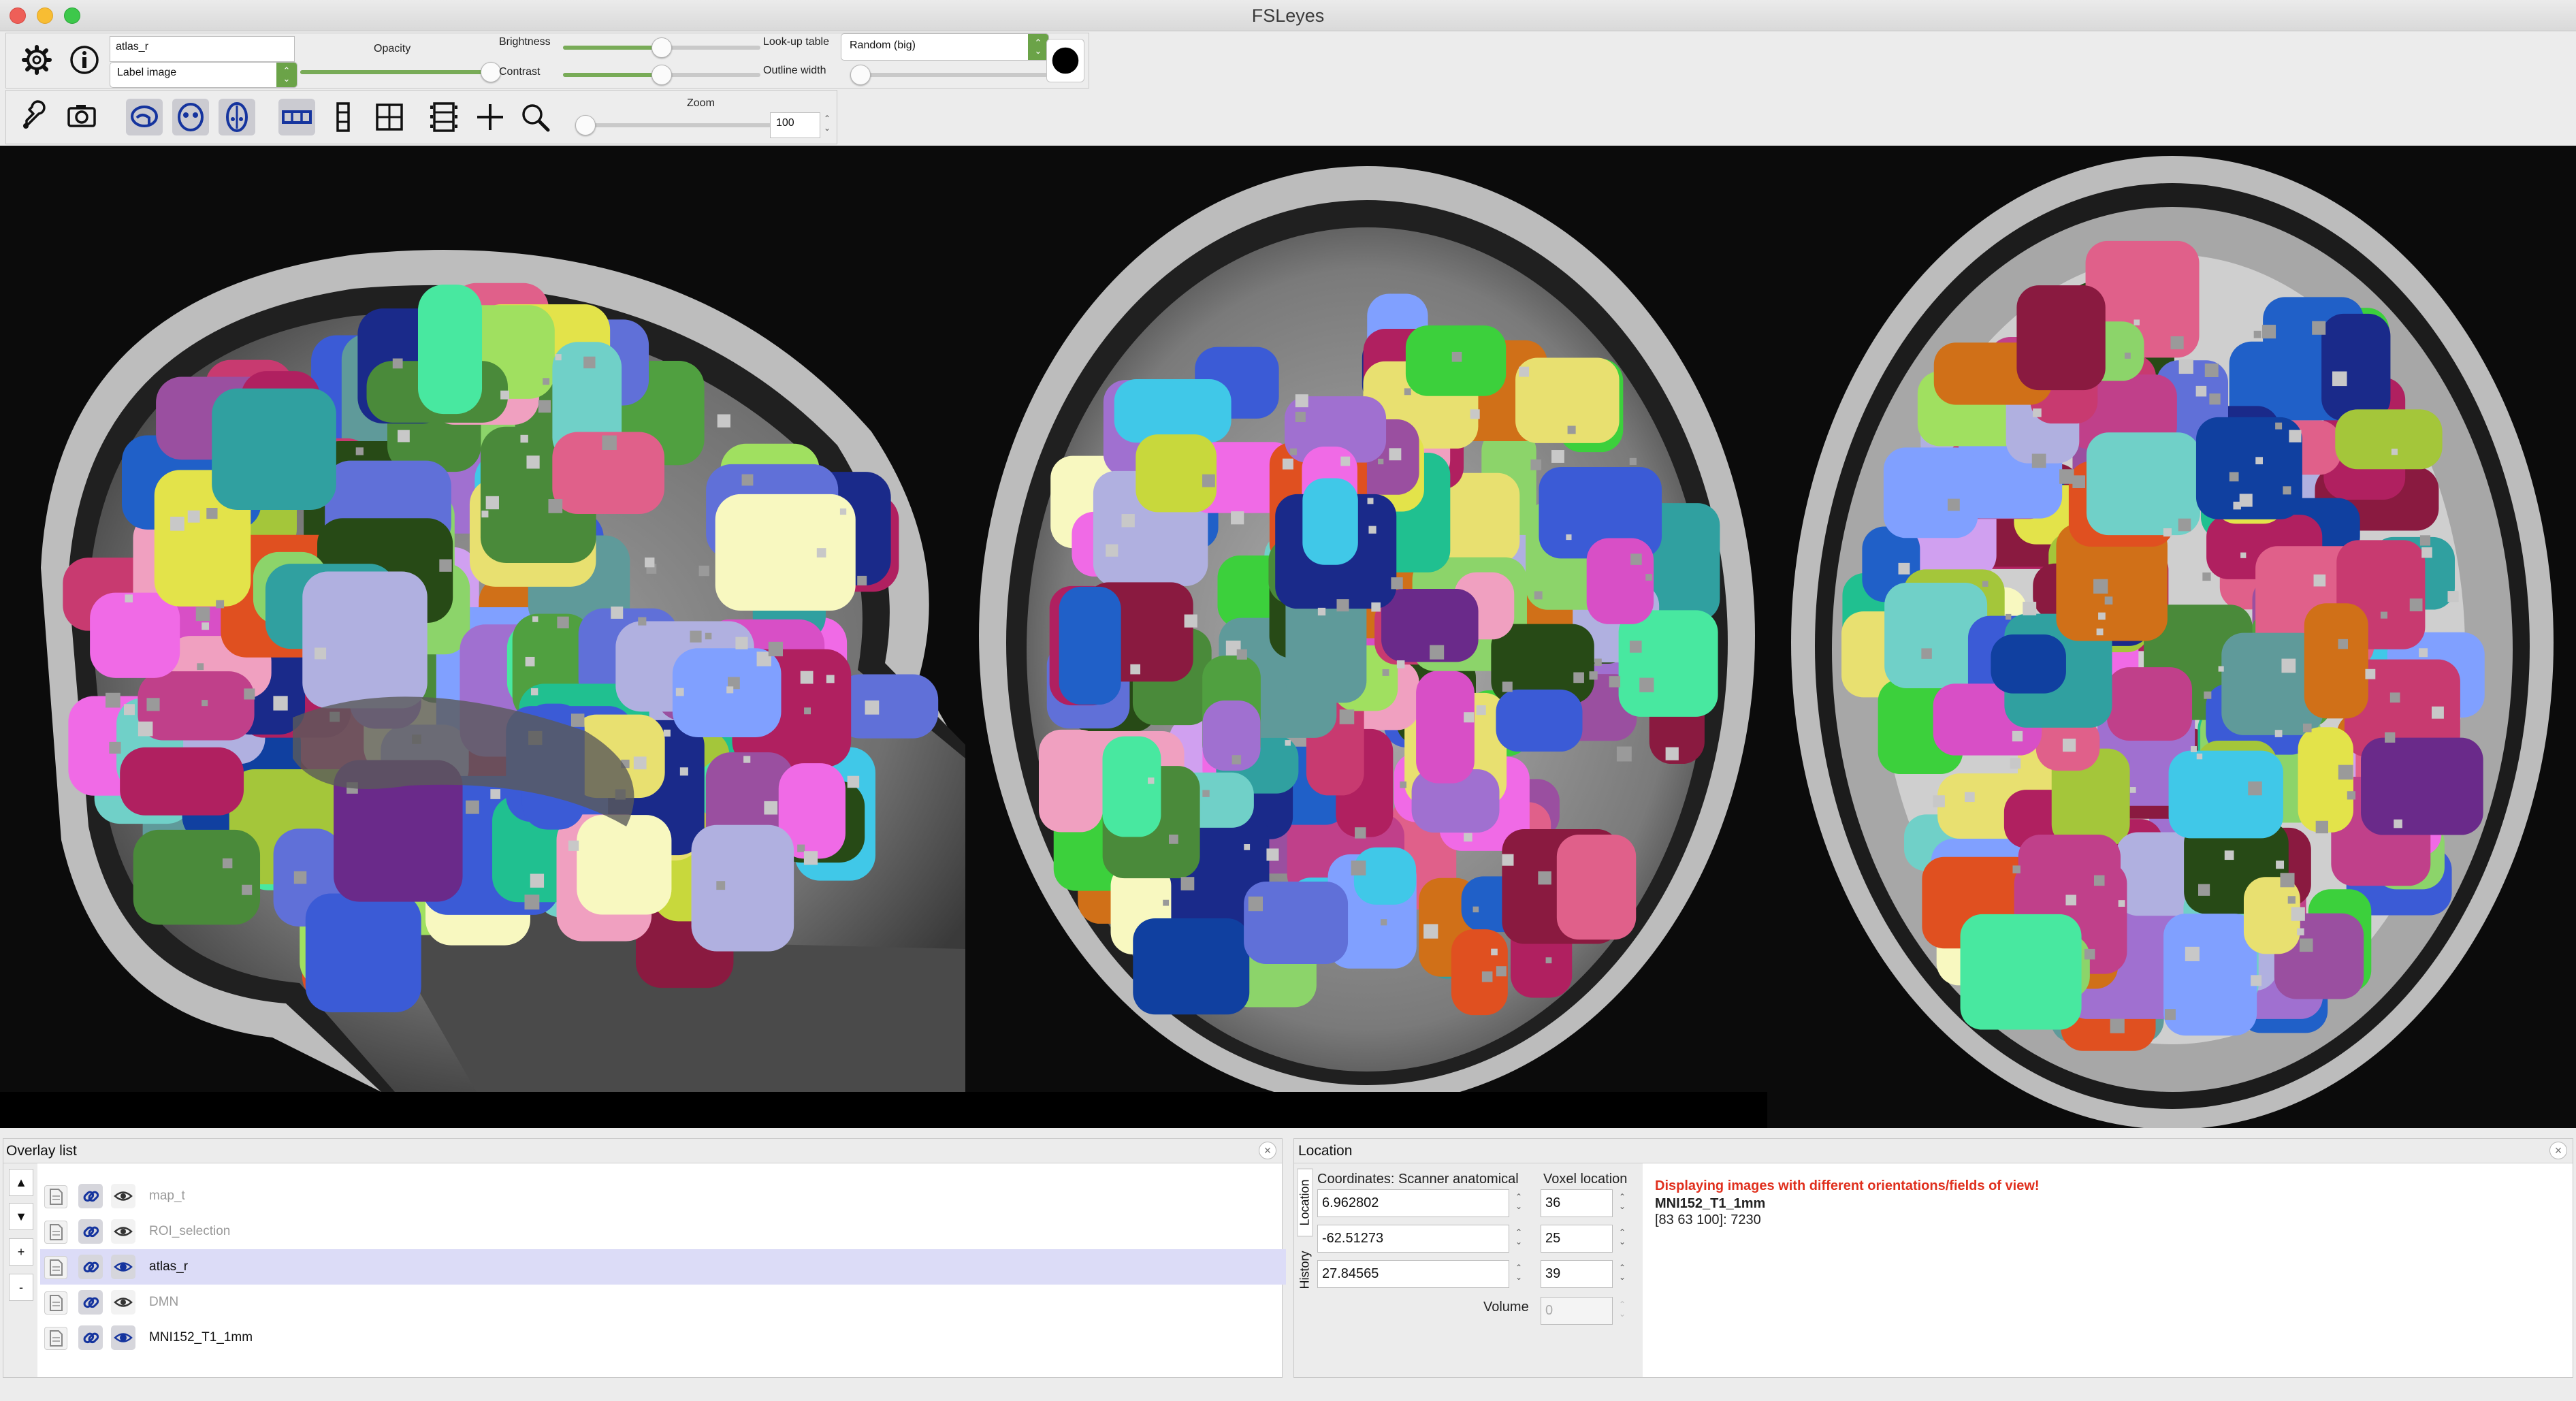  I want to click on brightness-knob, so click(662, 47).